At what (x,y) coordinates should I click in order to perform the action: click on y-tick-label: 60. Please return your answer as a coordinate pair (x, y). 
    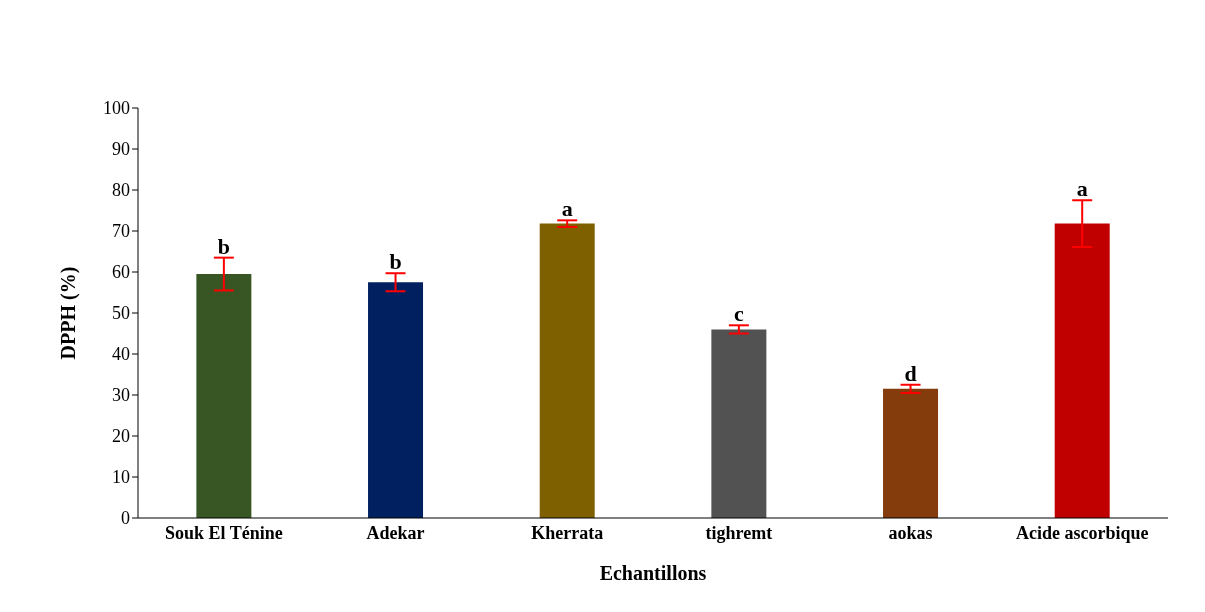
    Looking at the image, I should click on (121, 272).